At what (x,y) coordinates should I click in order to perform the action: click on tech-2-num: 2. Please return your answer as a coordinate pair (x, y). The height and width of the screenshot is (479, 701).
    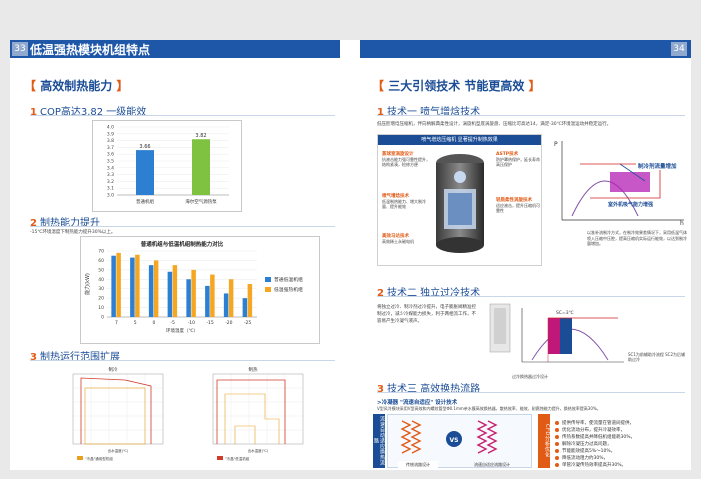
    Looking at the image, I should click on (380, 293).